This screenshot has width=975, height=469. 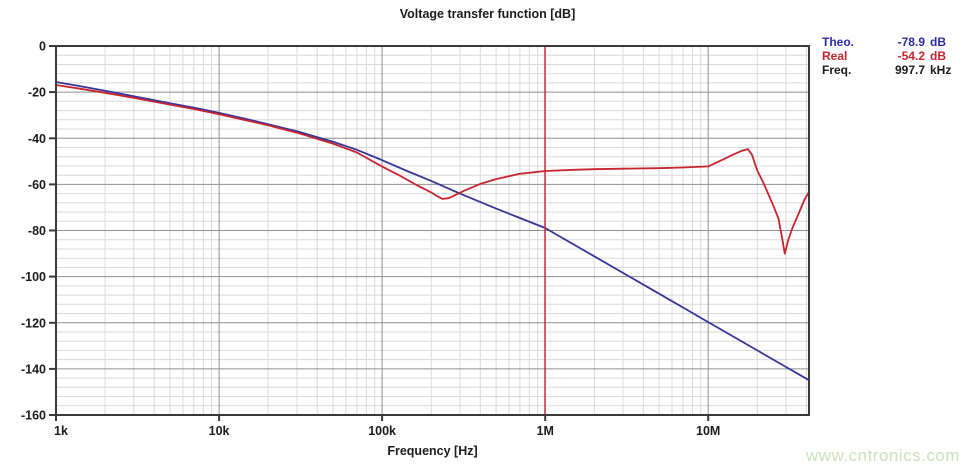 What do you see at coordinates (37, 185) in the screenshot?
I see `y-tick-label: -60` at bounding box center [37, 185].